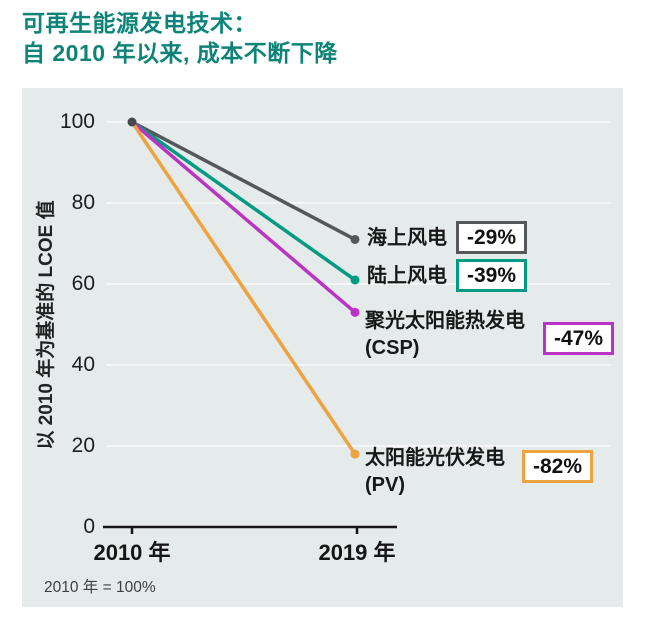 The image size is (650, 632). I want to click on series-label-pv-name: 太阳能光伏发电, so click(435, 458).